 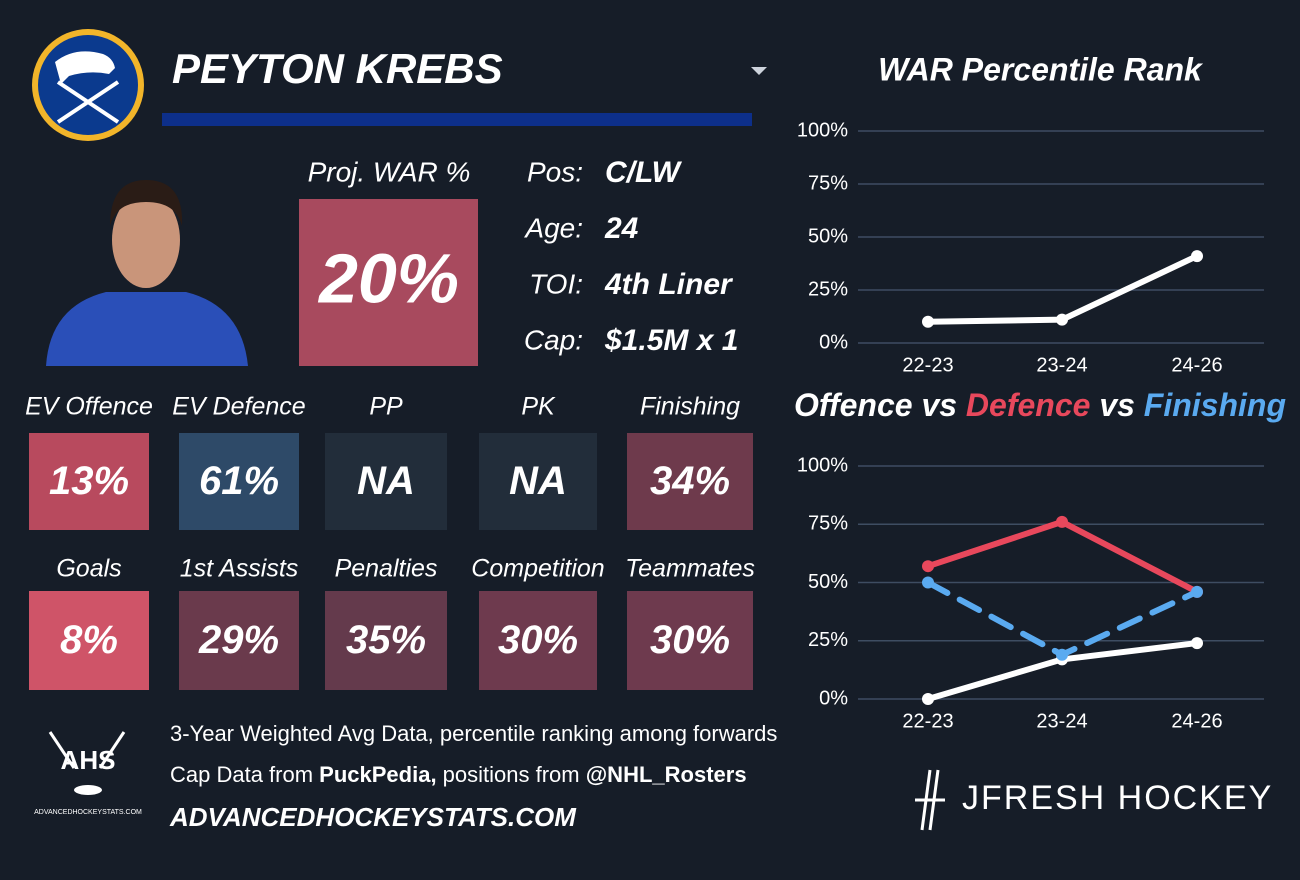 What do you see at coordinates (337, 68) in the screenshot?
I see `player-name: PEYTON KREBS` at bounding box center [337, 68].